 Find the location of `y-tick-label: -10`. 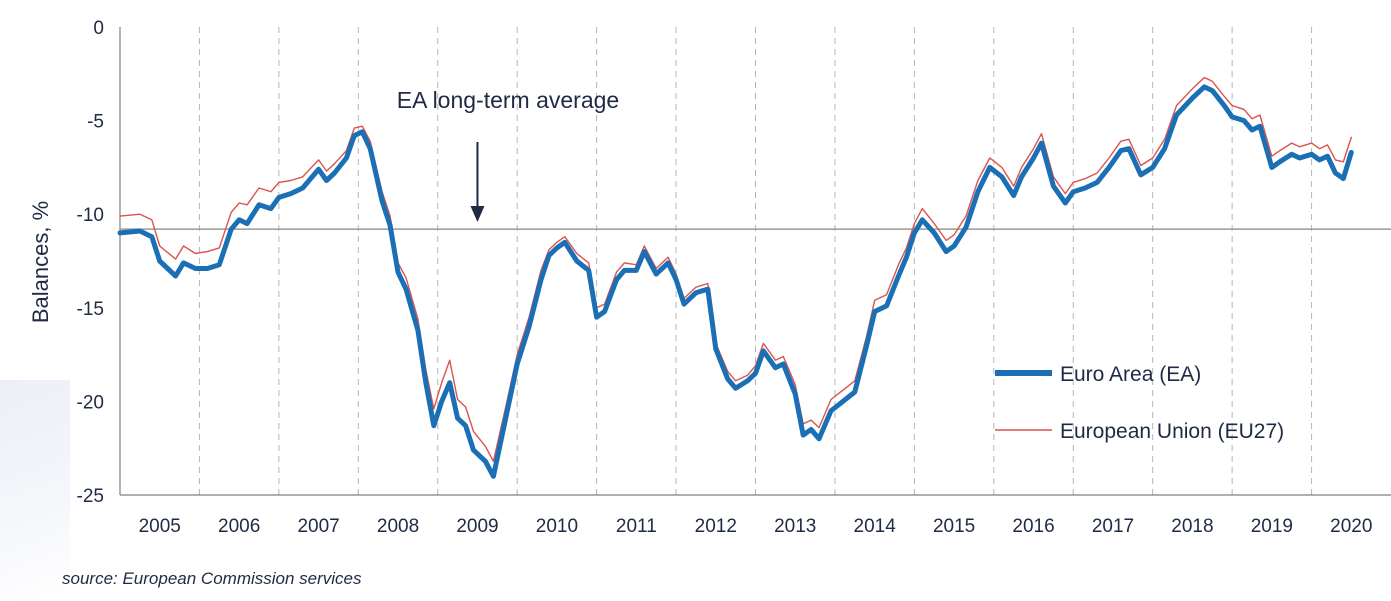

y-tick-label: -10 is located at coordinates (90, 215).